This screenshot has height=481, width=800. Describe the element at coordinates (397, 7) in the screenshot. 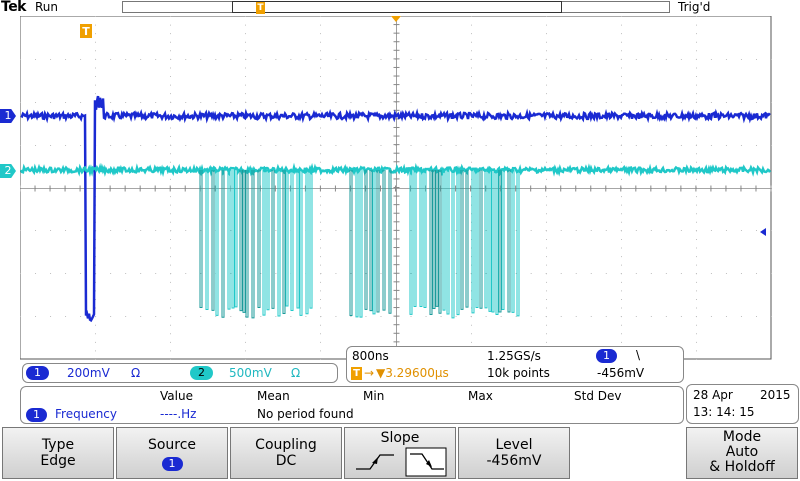

I see `record-view-window` at that location.